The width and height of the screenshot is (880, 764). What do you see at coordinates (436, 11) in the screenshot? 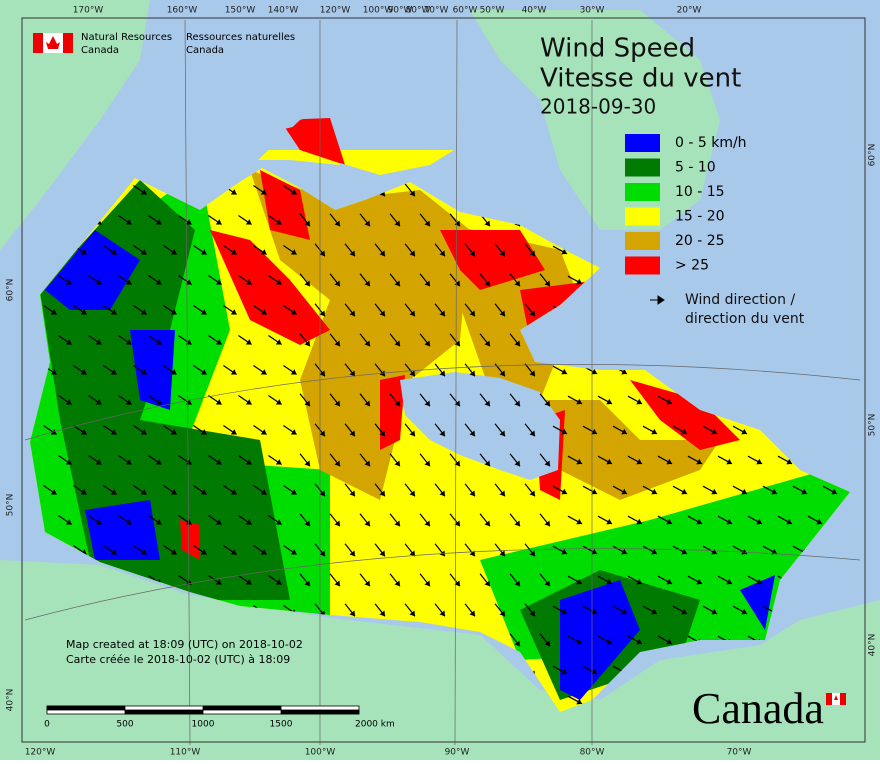
I see `graticule-label: 70°W` at bounding box center [436, 11].